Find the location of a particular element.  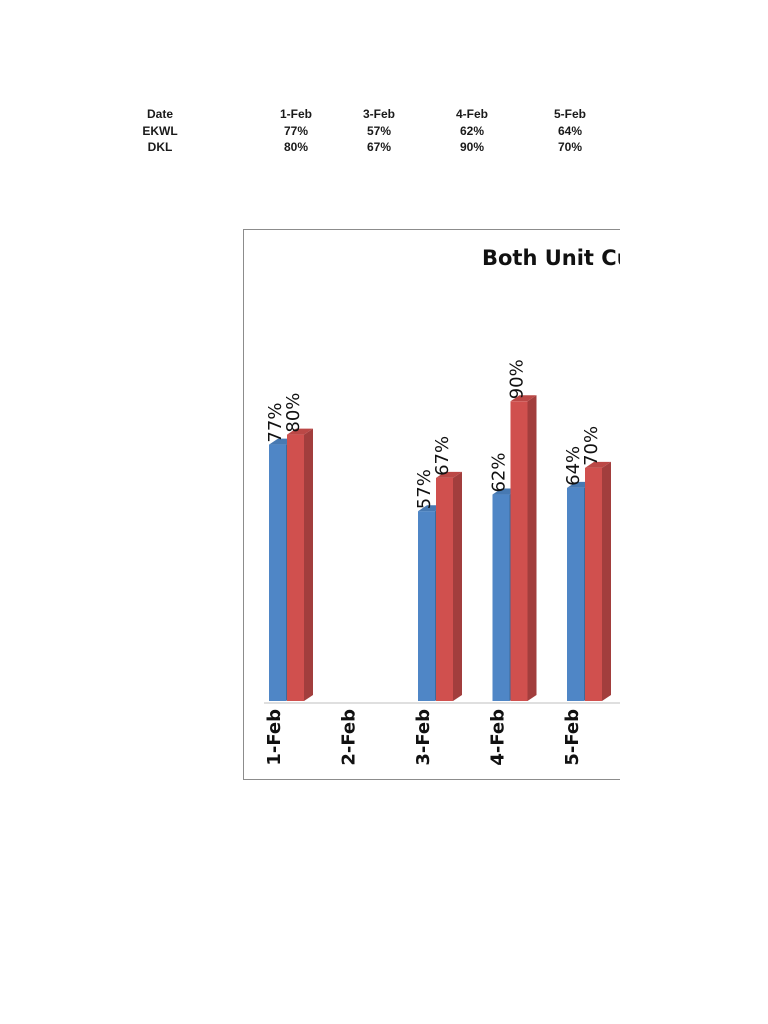

table-cell: 67% is located at coordinates (379, 147).